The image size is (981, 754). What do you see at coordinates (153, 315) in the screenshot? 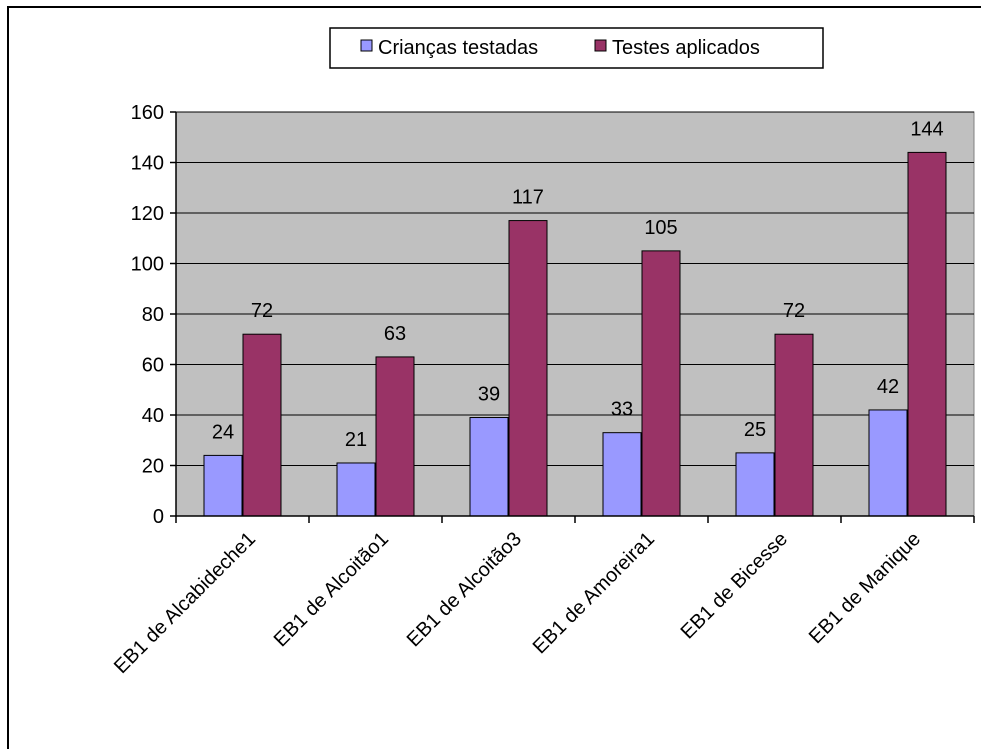
I see `y-tick-label: 80` at bounding box center [153, 315].